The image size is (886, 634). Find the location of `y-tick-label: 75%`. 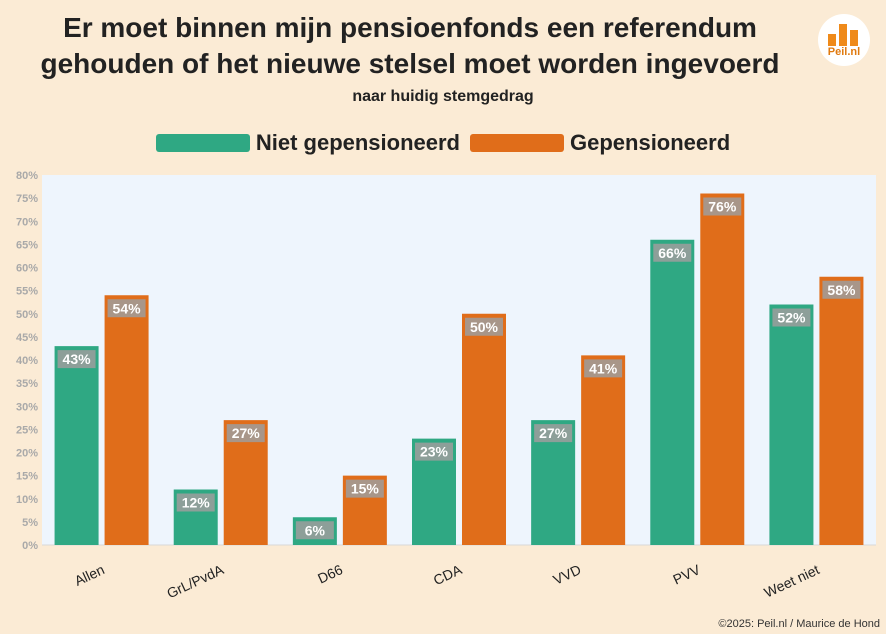

y-tick-label: 75% is located at coordinates (27, 199).